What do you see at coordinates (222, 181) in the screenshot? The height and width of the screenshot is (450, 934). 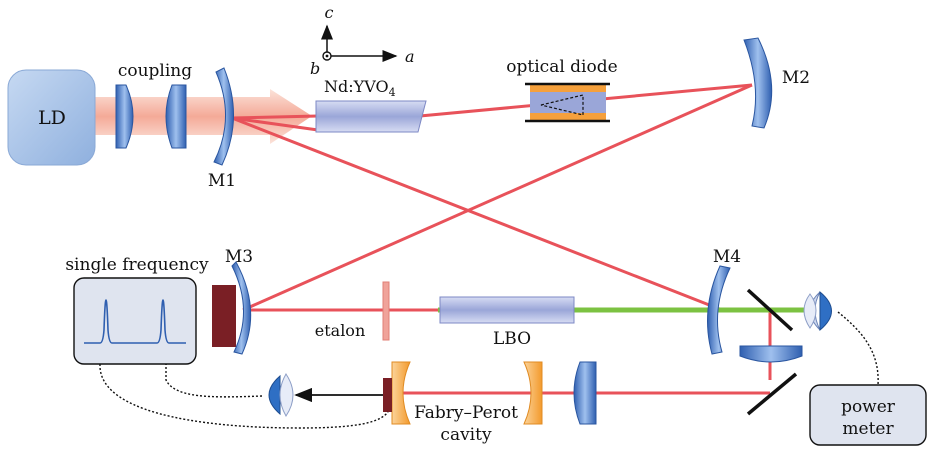 I see `m1-label: M1` at bounding box center [222, 181].